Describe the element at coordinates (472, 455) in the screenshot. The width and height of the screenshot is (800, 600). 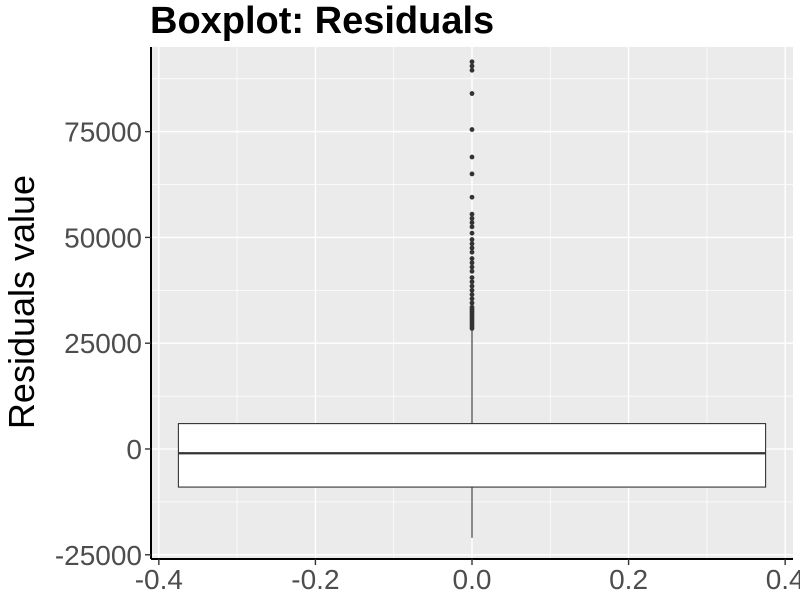
I see `iqr-box` at that location.